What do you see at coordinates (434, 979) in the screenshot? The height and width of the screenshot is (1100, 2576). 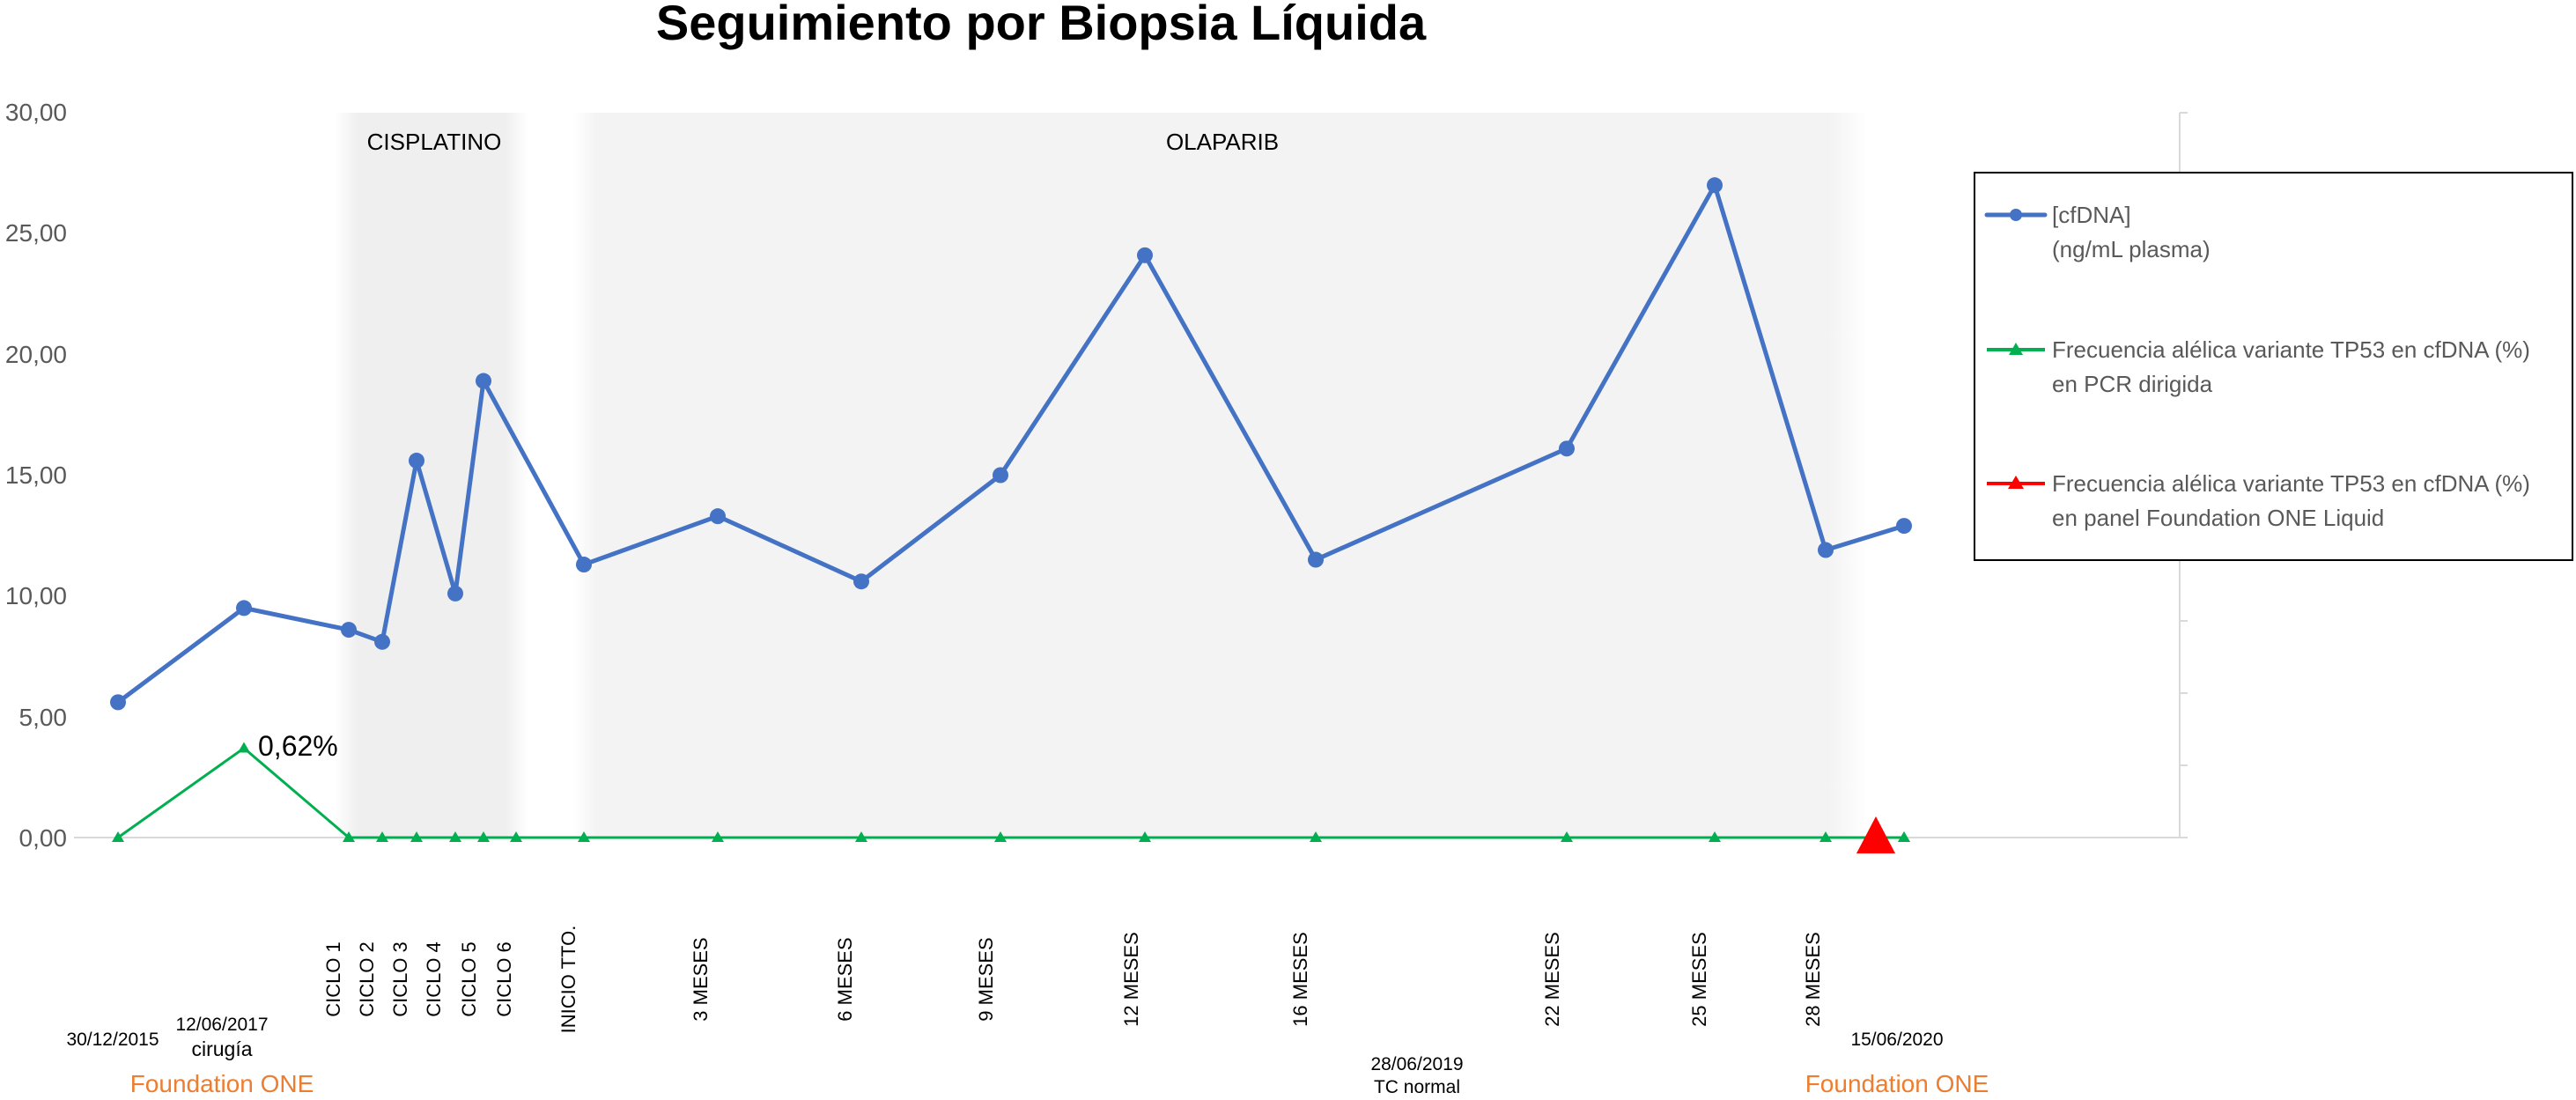 I see `x-tick-label: CICLO 4` at bounding box center [434, 979].